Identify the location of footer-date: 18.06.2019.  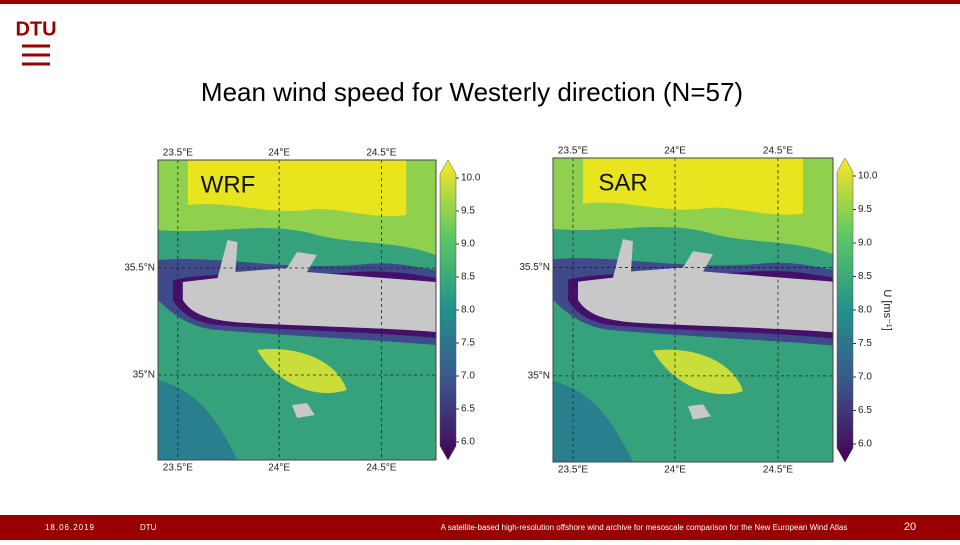
(70, 527).